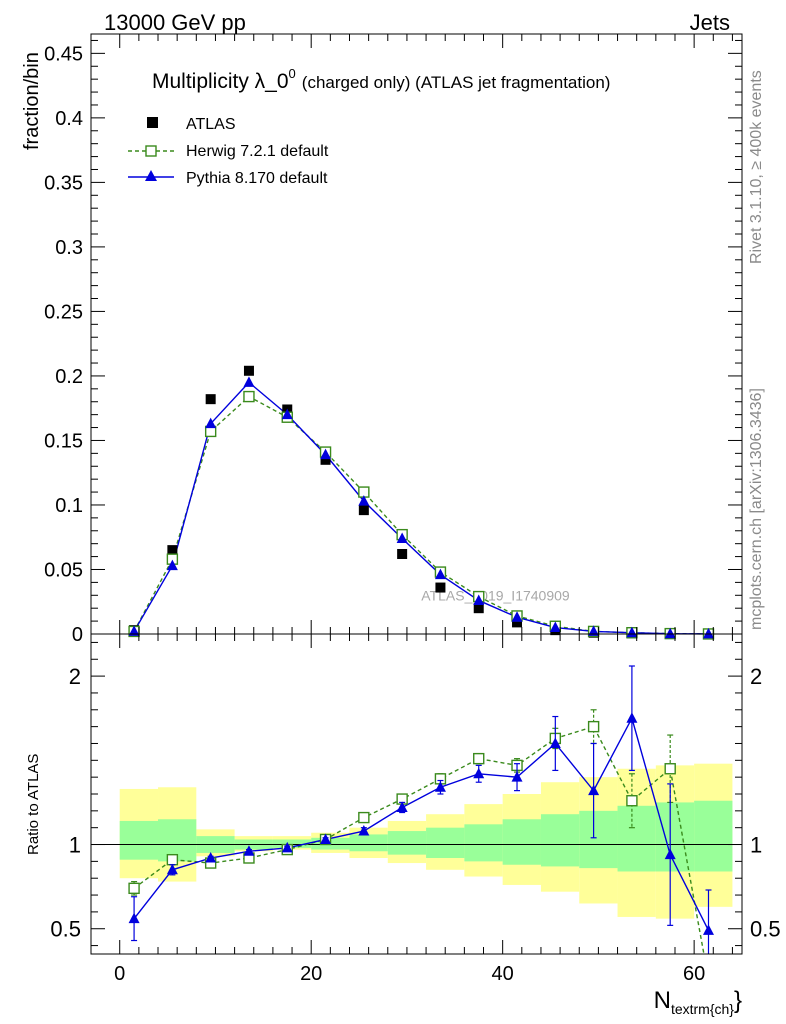  Describe the element at coordinates (152, 122) in the screenshot. I see `legend-atlas-marker` at that location.